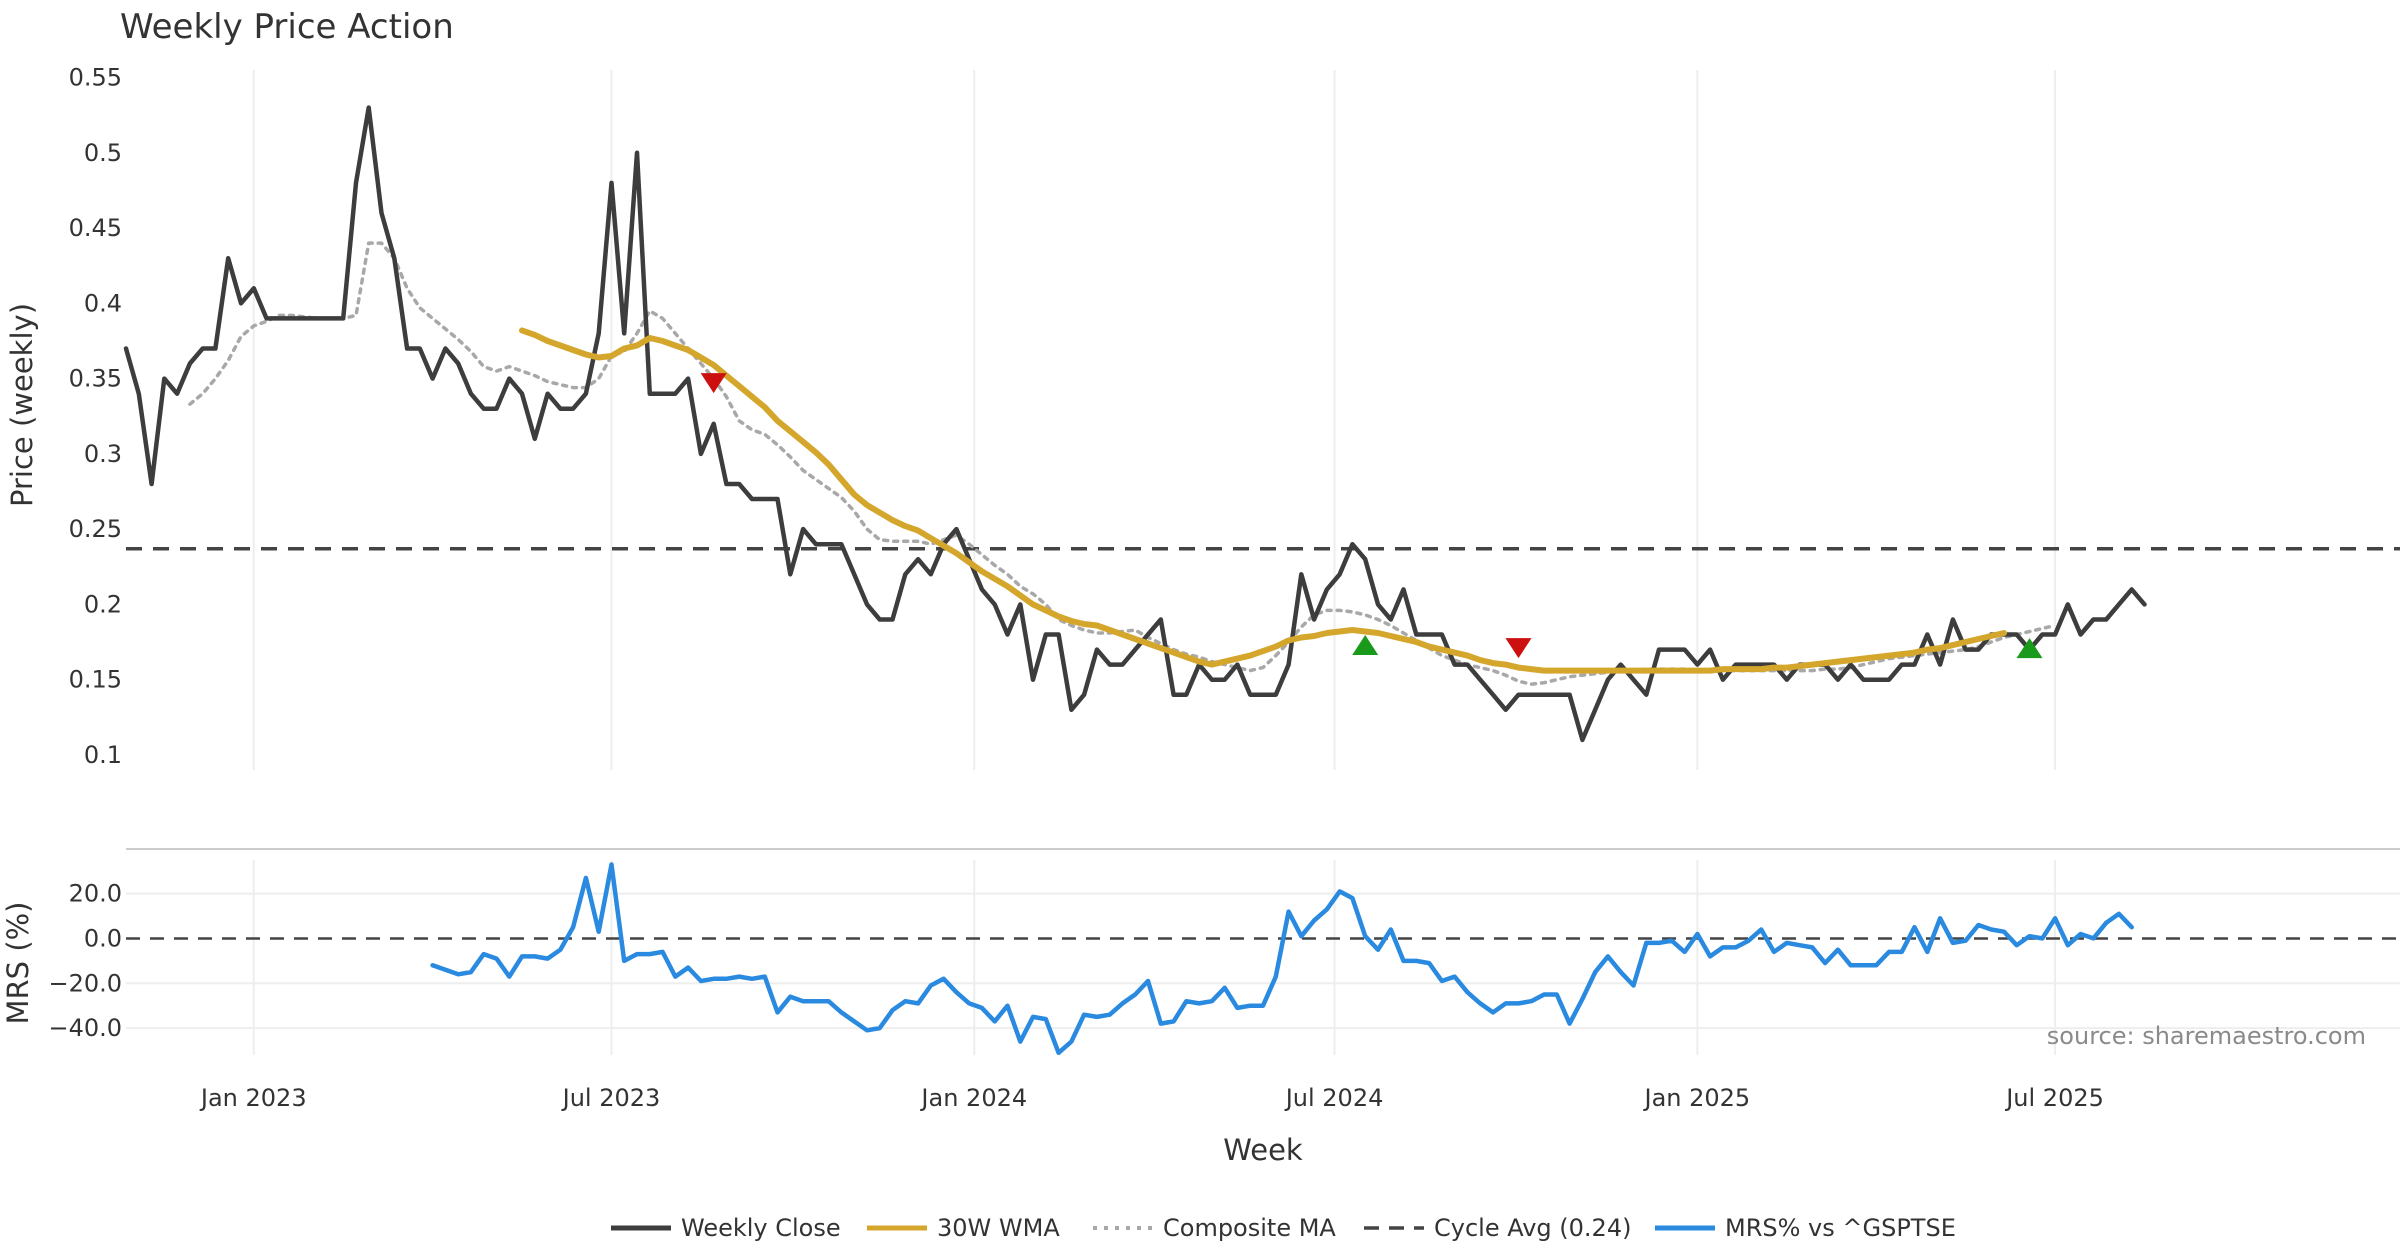  Describe the element at coordinates (973, 1098) in the screenshot. I see `x-tick-label: Jan 2024` at that location.